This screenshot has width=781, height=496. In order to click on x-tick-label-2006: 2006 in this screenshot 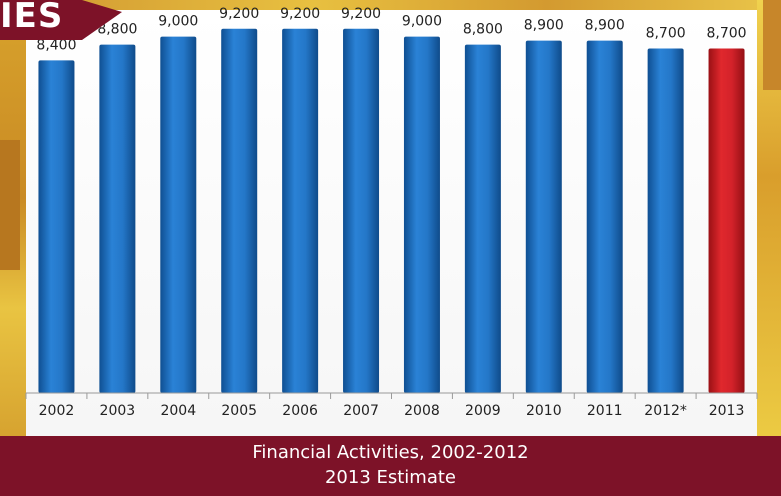, I will do `click(300, 411)`.